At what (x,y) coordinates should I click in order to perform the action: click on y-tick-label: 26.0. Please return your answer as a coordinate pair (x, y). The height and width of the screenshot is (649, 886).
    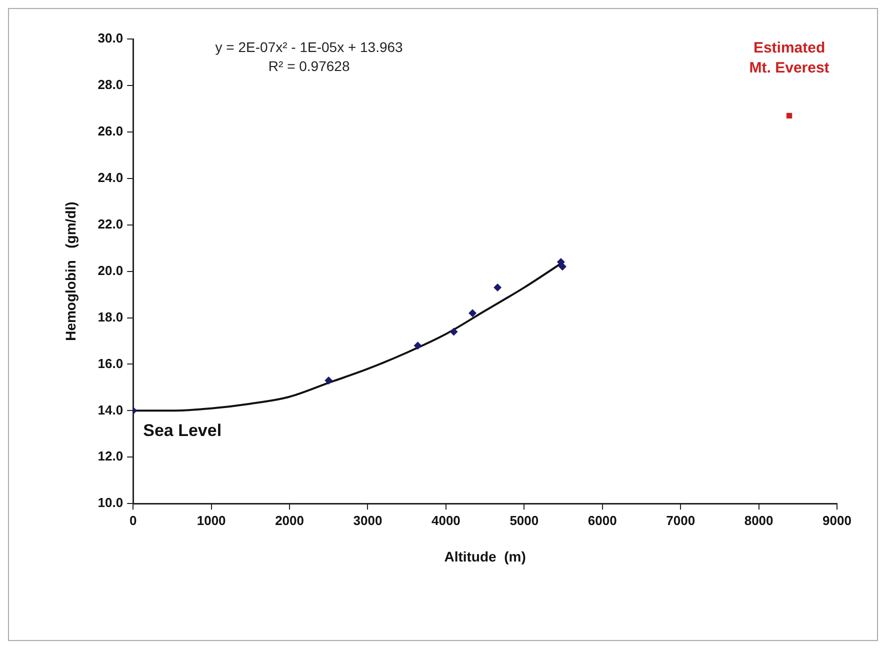
    Looking at the image, I should click on (111, 131).